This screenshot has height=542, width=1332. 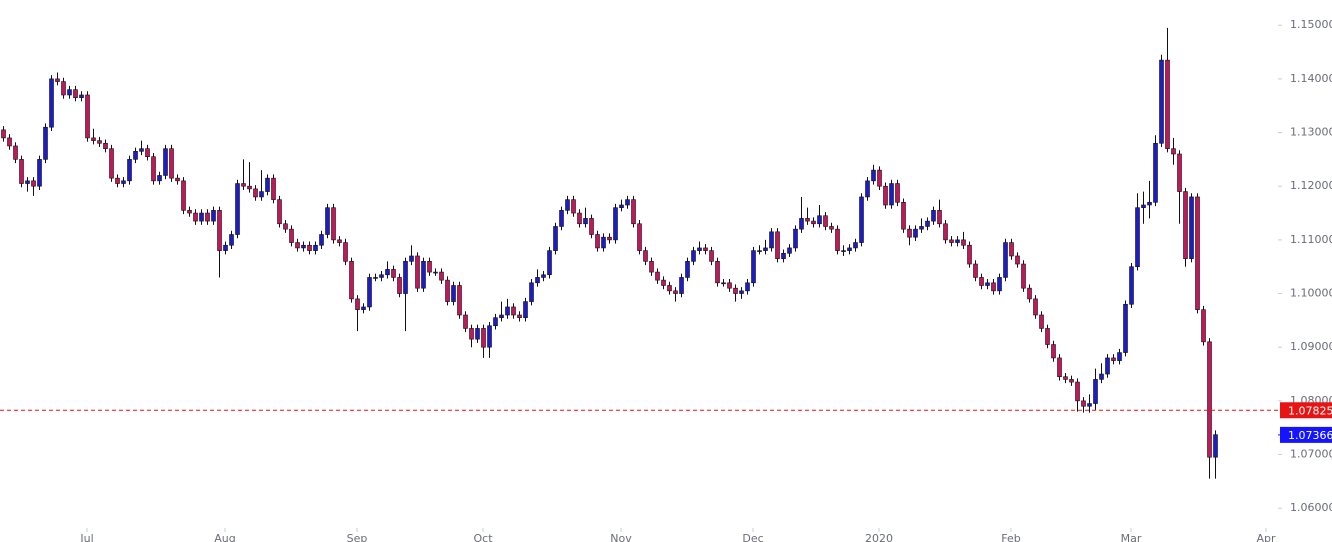 I want to click on x-tick-label: Dec, so click(x=752, y=537).